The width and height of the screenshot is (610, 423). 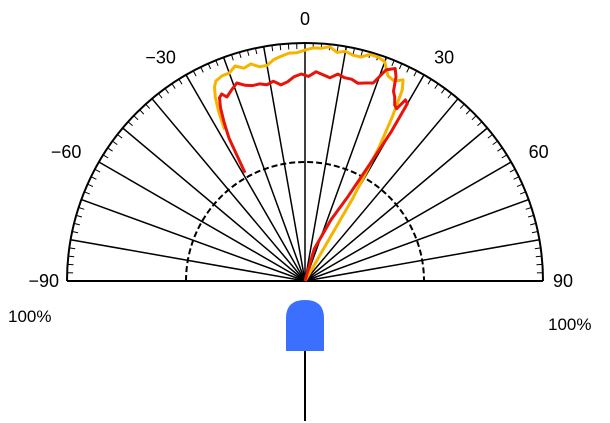 What do you see at coordinates (539, 152) in the screenshot?
I see `angle-tick-label: 60` at bounding box center [539, 152].